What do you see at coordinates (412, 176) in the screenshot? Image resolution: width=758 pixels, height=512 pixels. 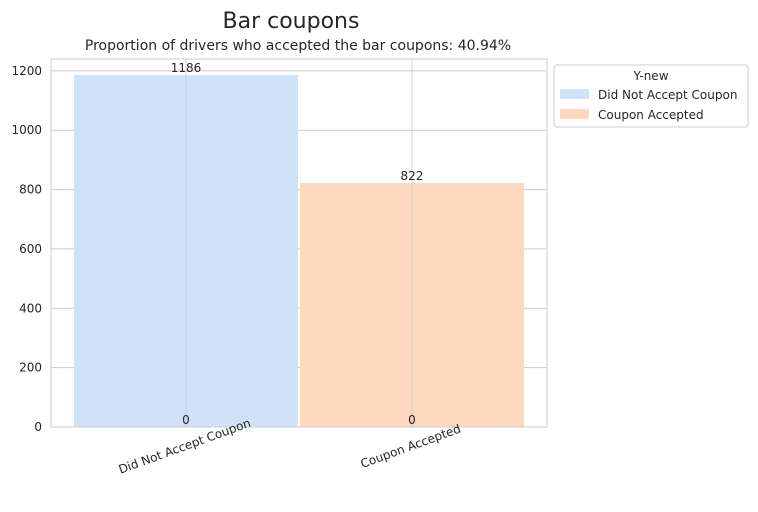 I see `bar-value-label: 822` at bounding box center [412, 176].